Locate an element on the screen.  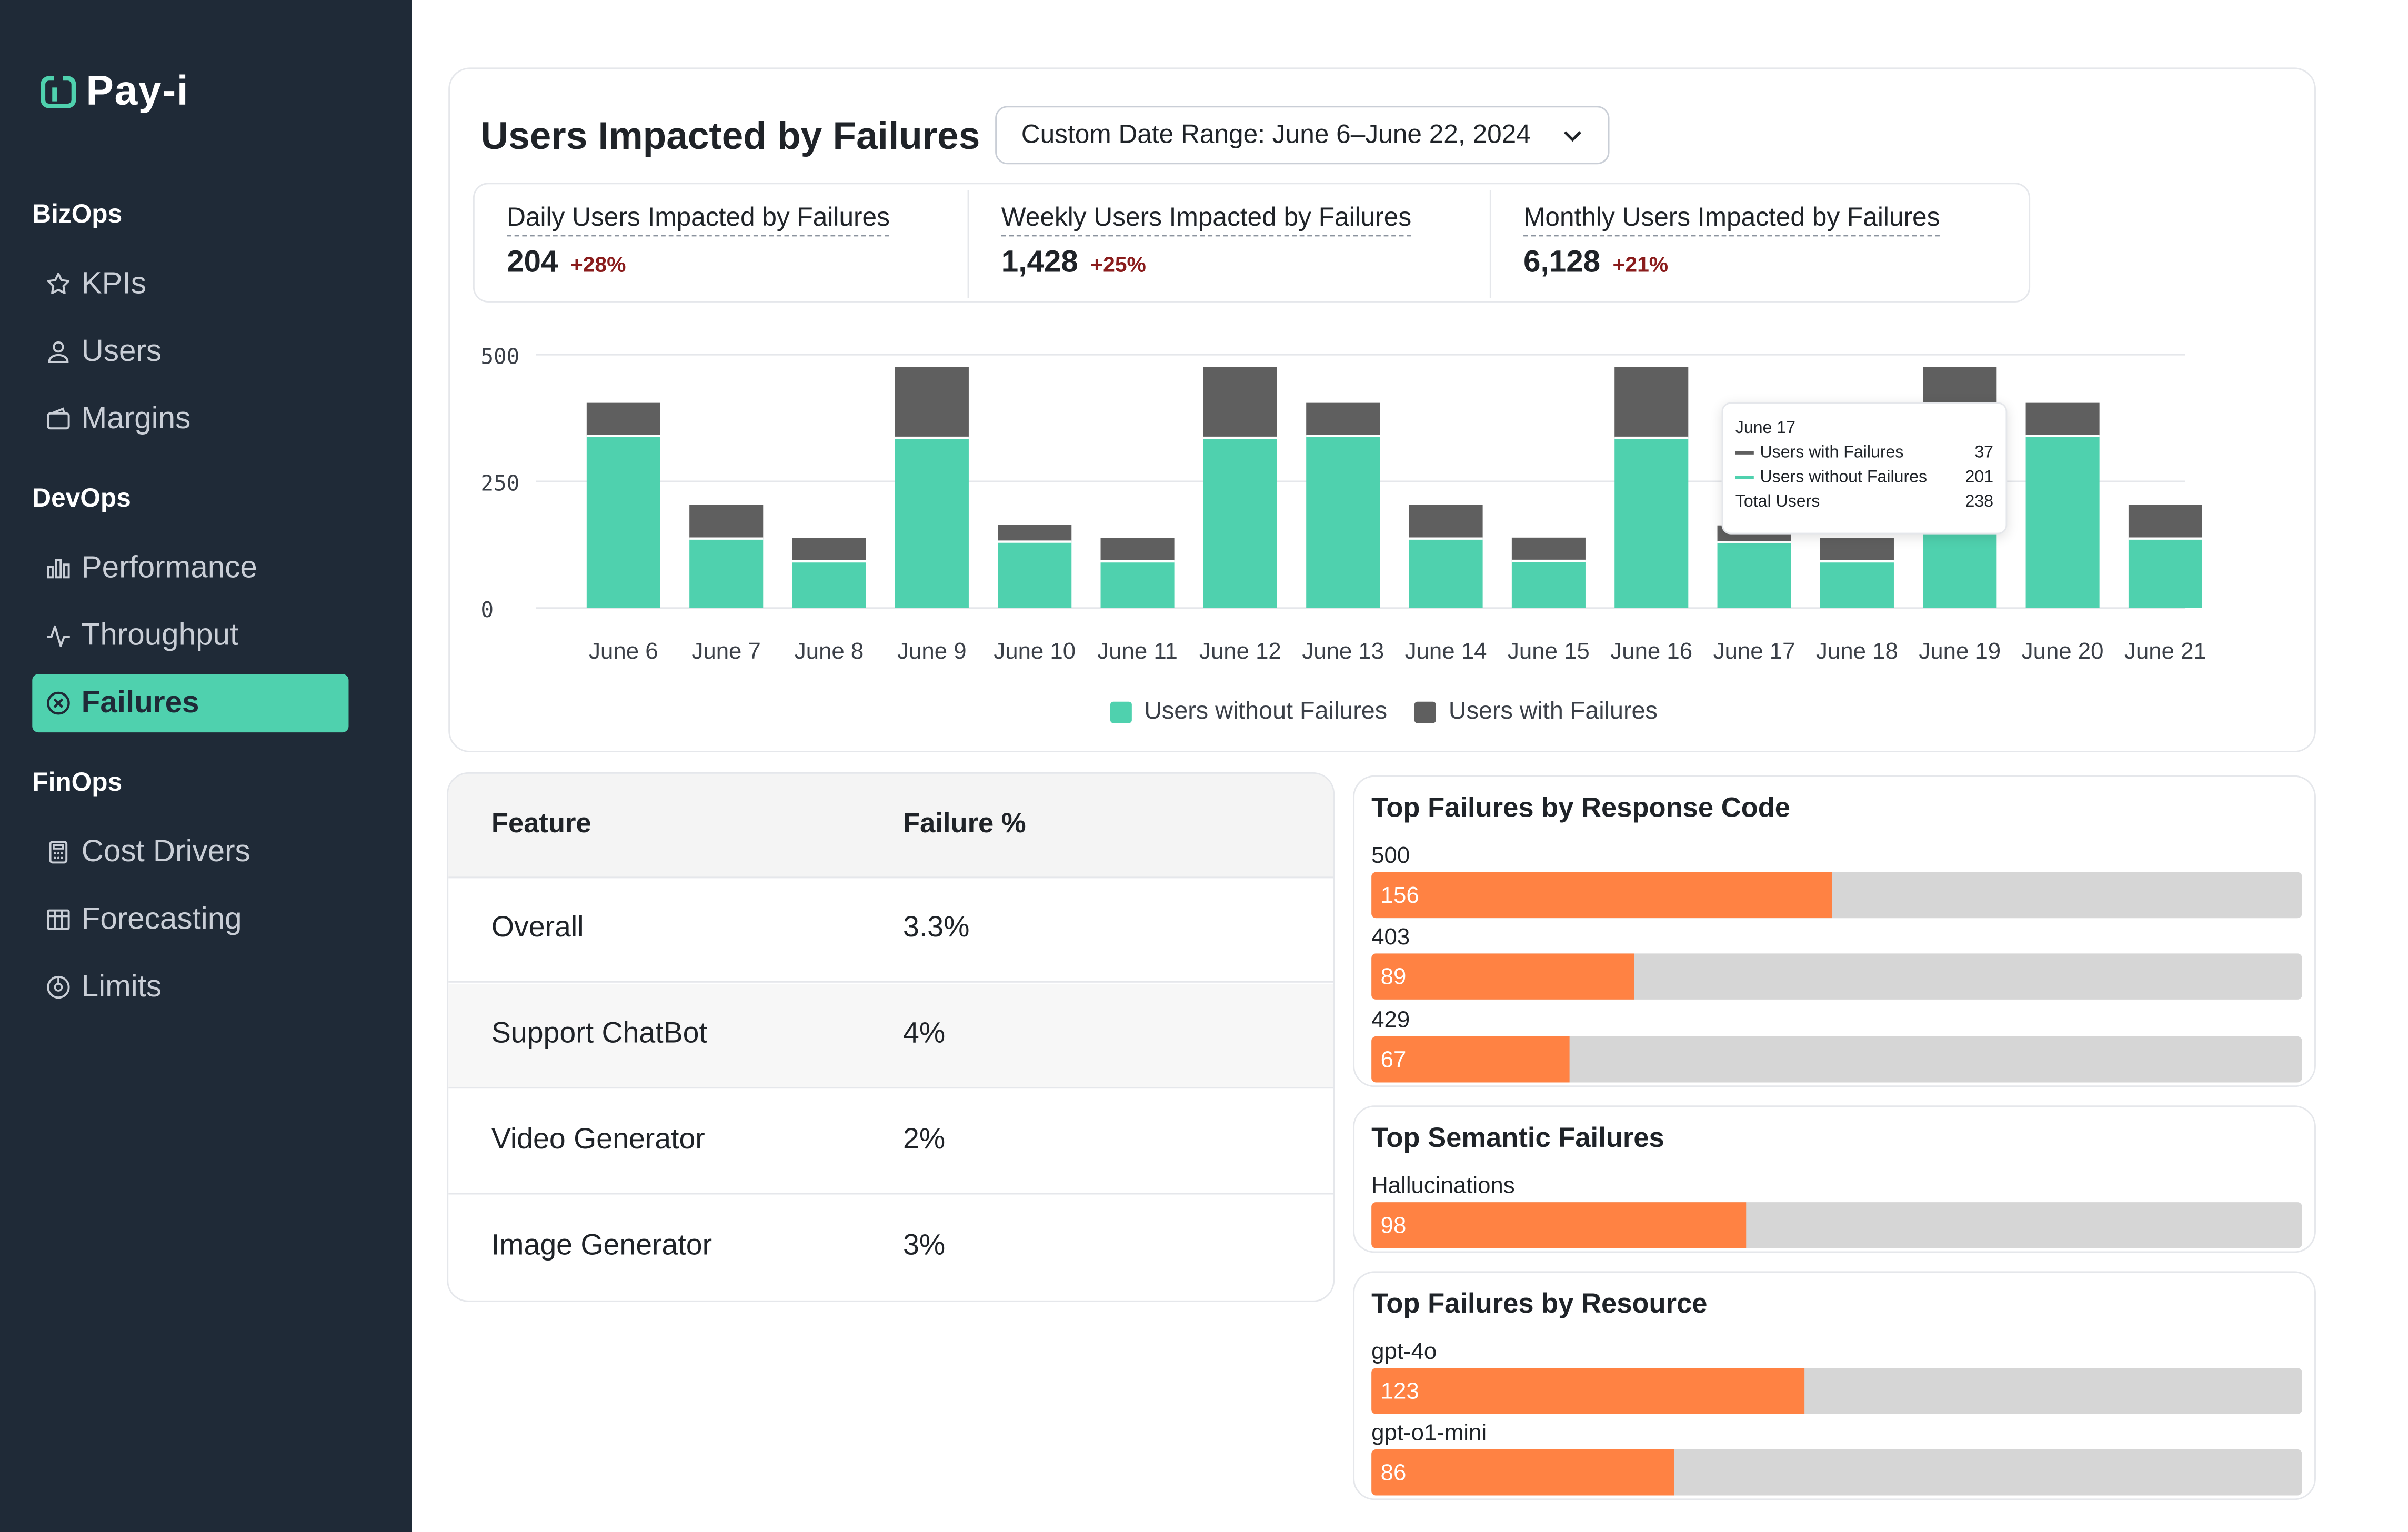
y-tick-label: 0 is located at coordinates (487, 609).